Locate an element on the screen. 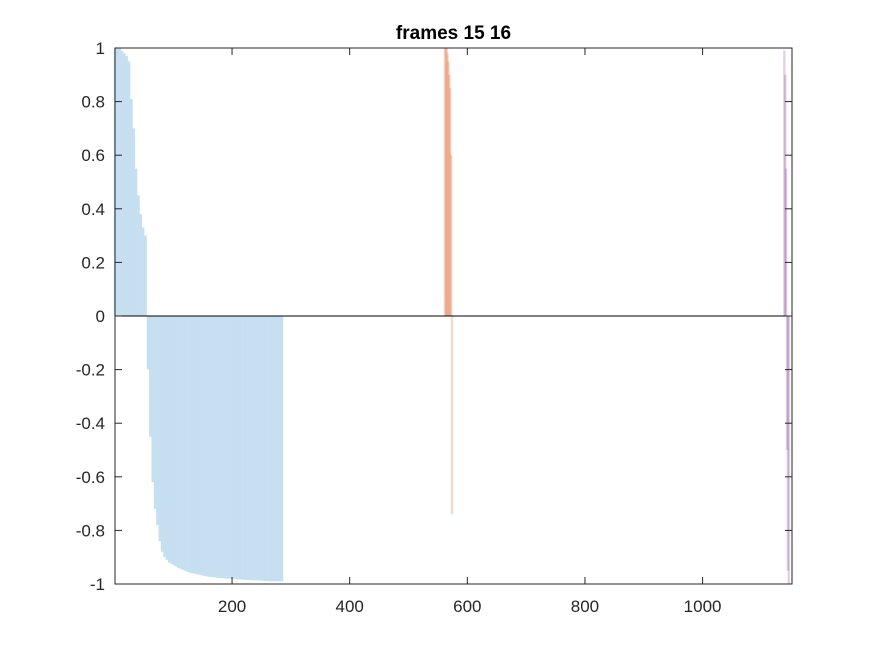  y-tick-label: -0.8 is located at coordinates (90, 530).